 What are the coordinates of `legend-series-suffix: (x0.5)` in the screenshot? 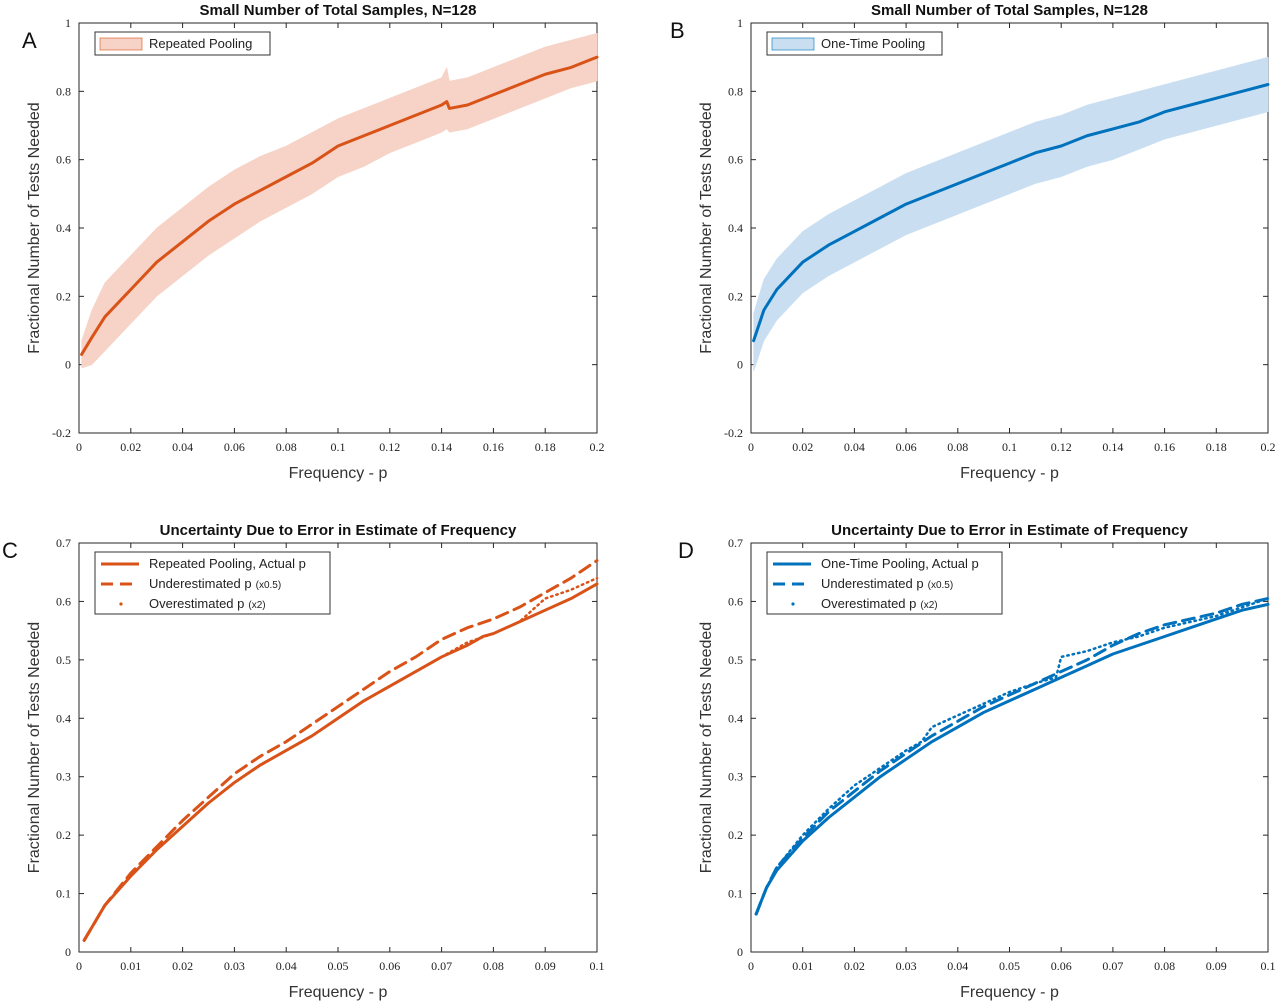 It's located at (941, 585).